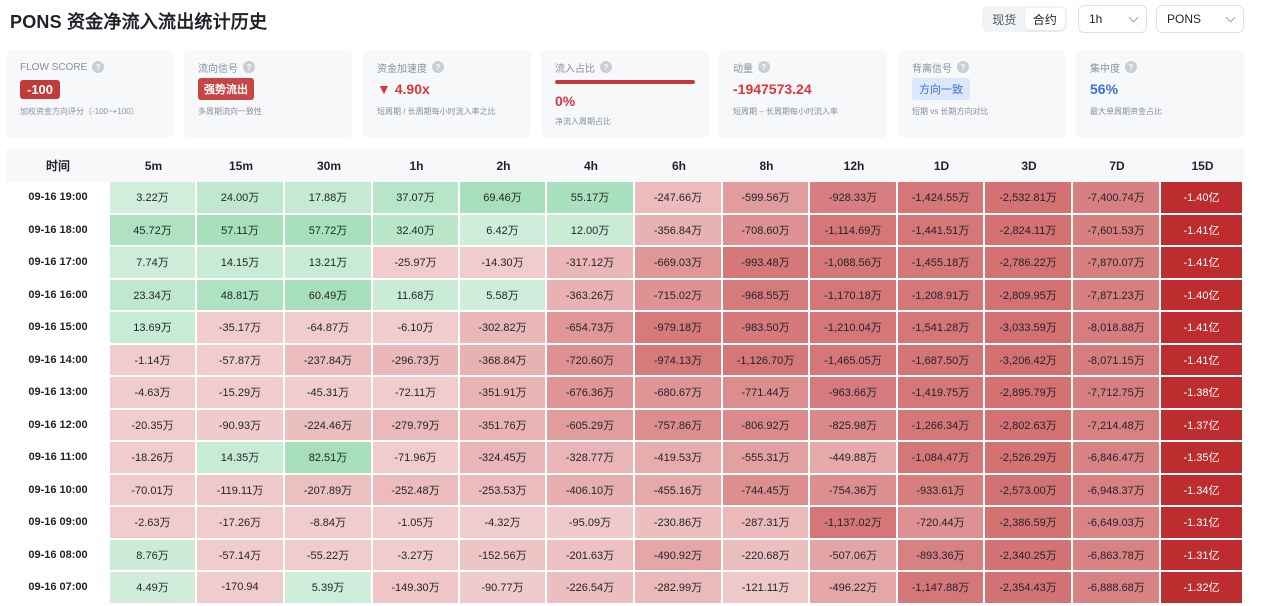  What do you see at coordinates (1202, 360) in the screenshot?
I see `flow-cell: -1.41亿` at bounding box center [1202, 360].